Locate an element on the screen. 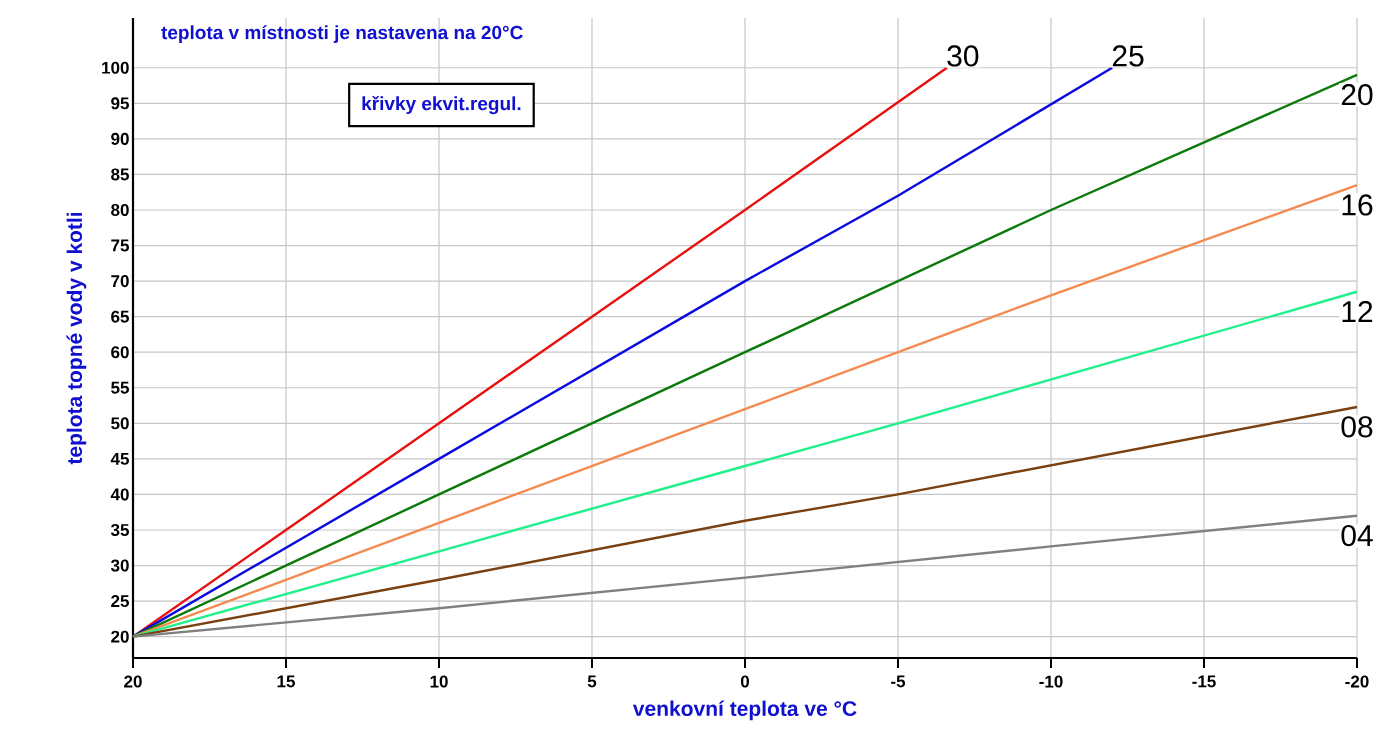 The height and width of the screenshot is (749, 1386). series-label: 04 is located at coordinates (1357, 535).